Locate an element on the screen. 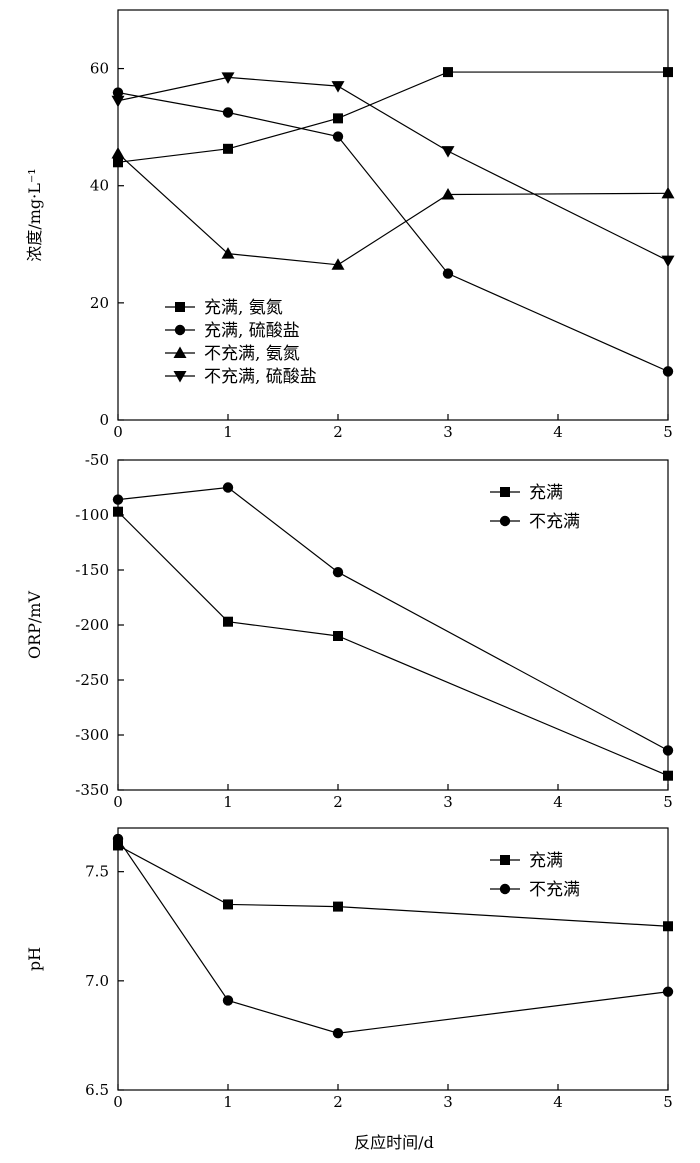 This screenshot has height=1163, width=700. y-tick-label: 20 is located at coordinates (99, 303).